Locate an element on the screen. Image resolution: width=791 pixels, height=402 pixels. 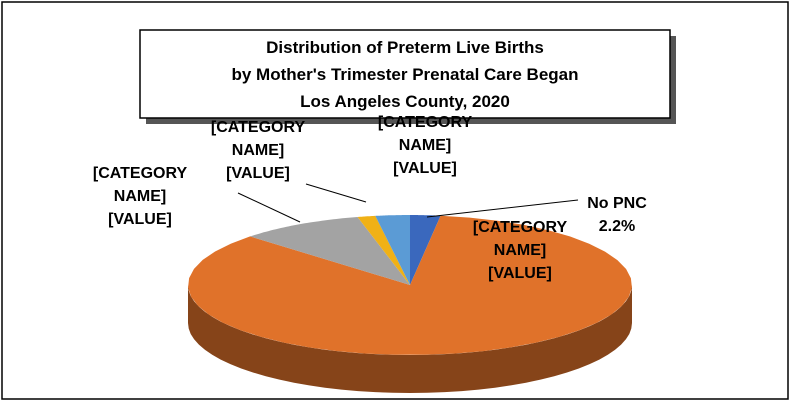
data-label-value: 2.2% is located at coordinates (617, 226).